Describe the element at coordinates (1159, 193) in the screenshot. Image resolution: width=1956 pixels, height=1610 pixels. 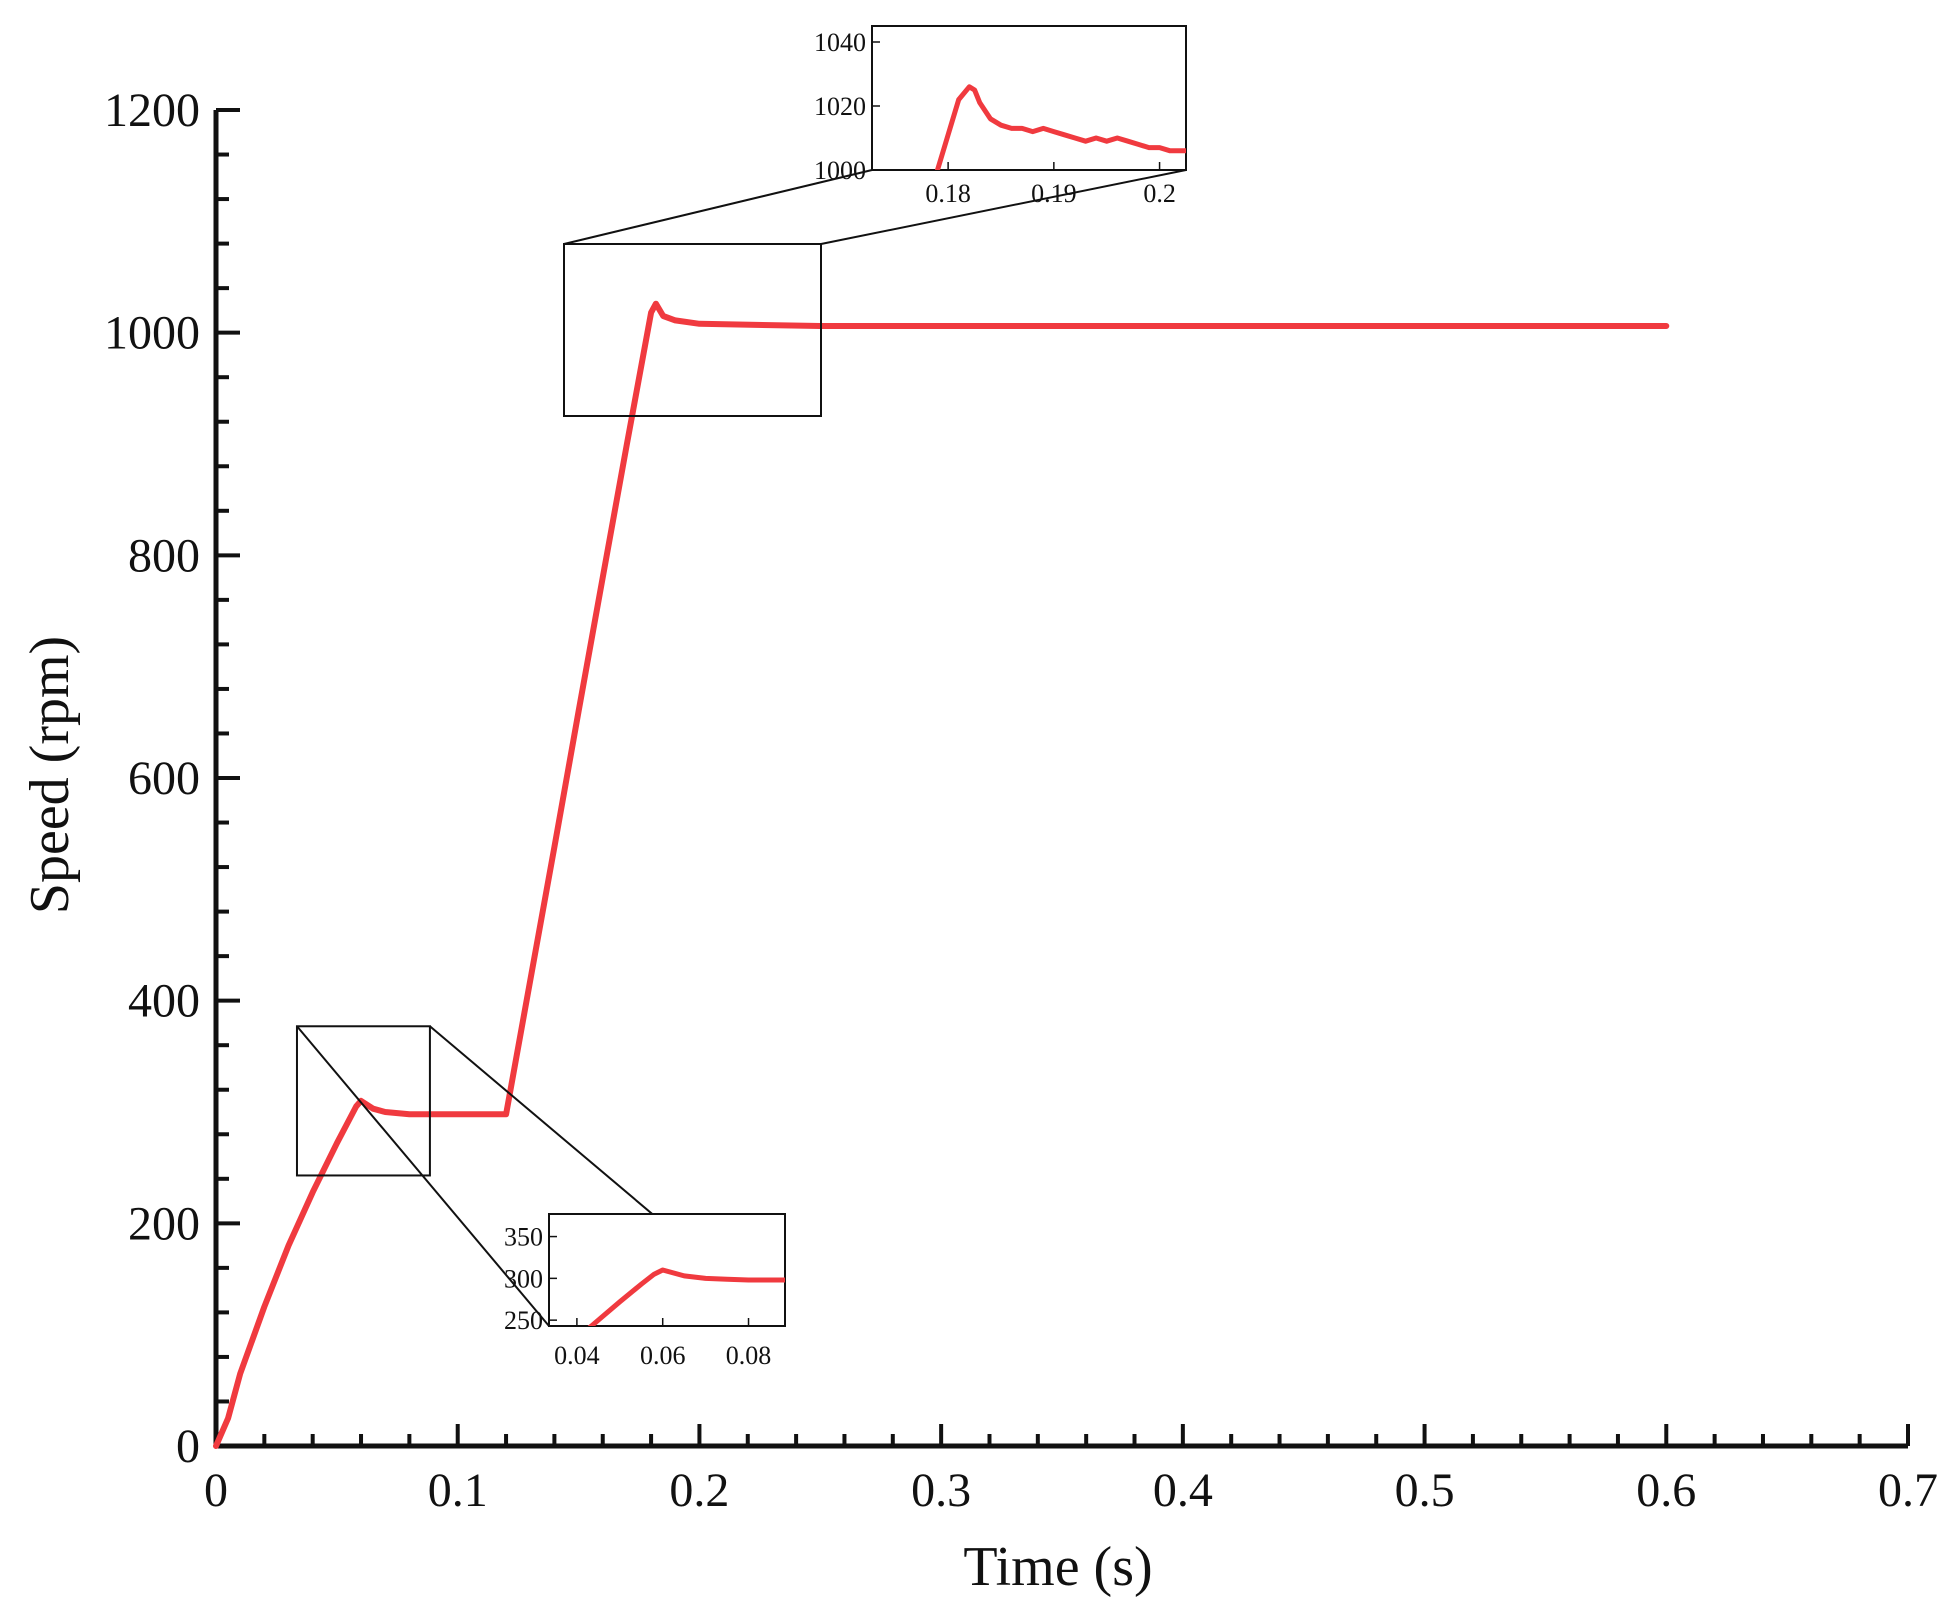
I see `inset-x-tick-label: 0.2` at that location.